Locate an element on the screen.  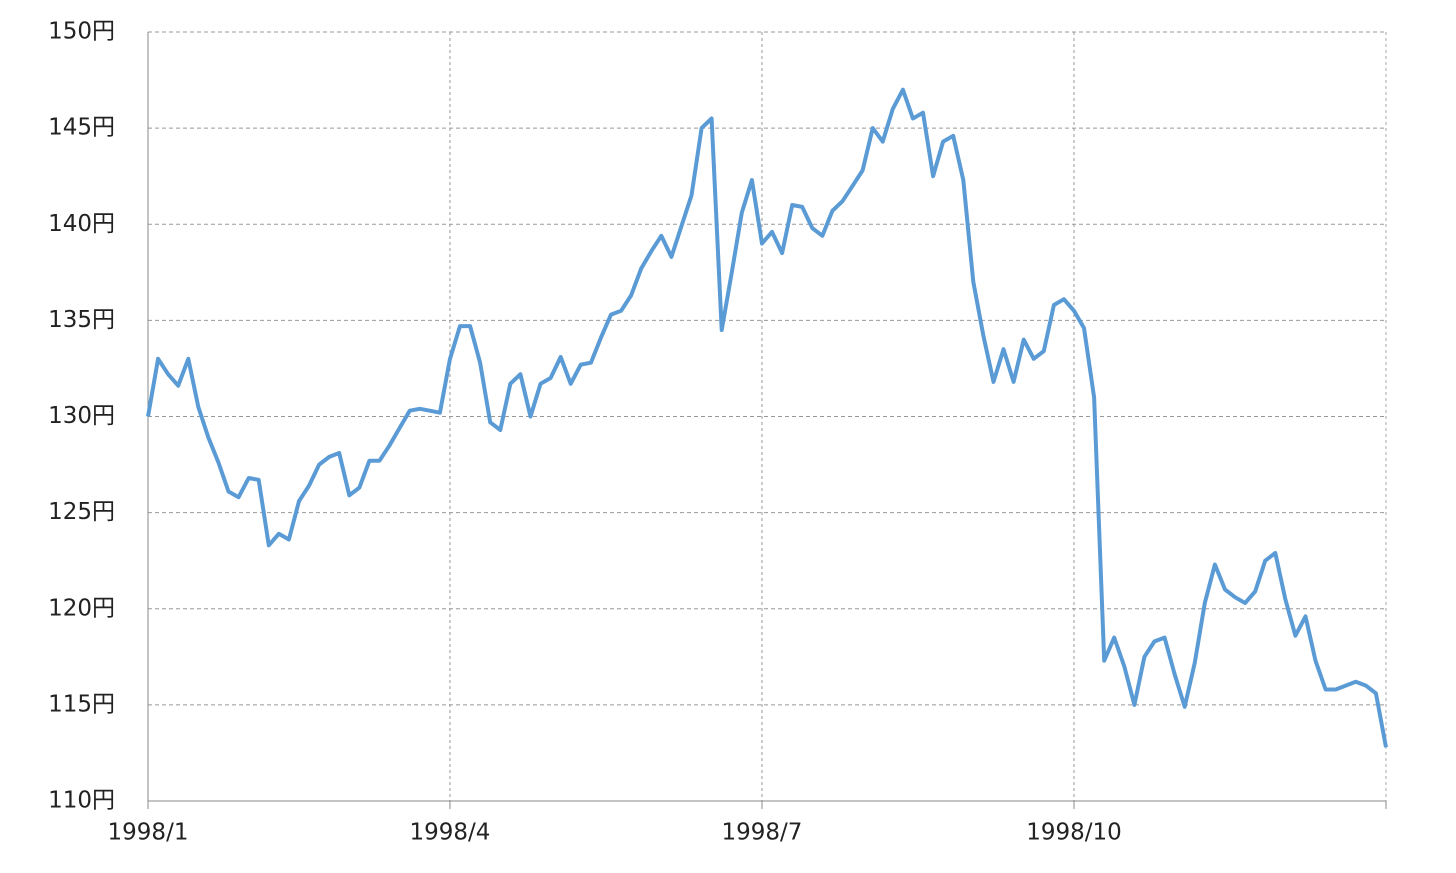
y-tick-label: 145円 is located at coordinates (81, 128).